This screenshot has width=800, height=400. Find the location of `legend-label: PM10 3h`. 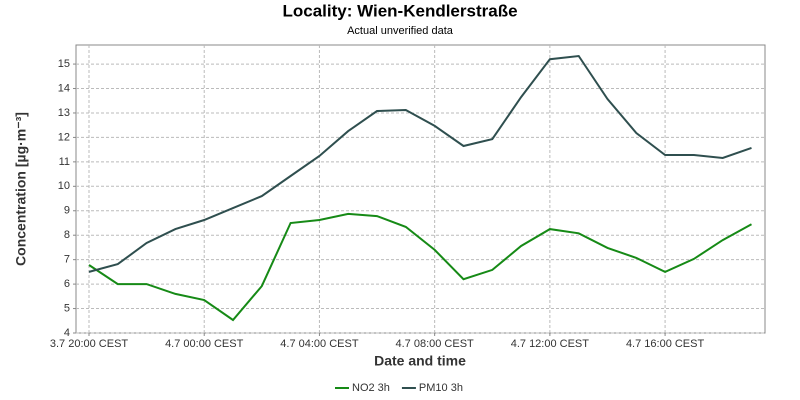

legend-label: PM10 3h is located at coordinates (441, 388).